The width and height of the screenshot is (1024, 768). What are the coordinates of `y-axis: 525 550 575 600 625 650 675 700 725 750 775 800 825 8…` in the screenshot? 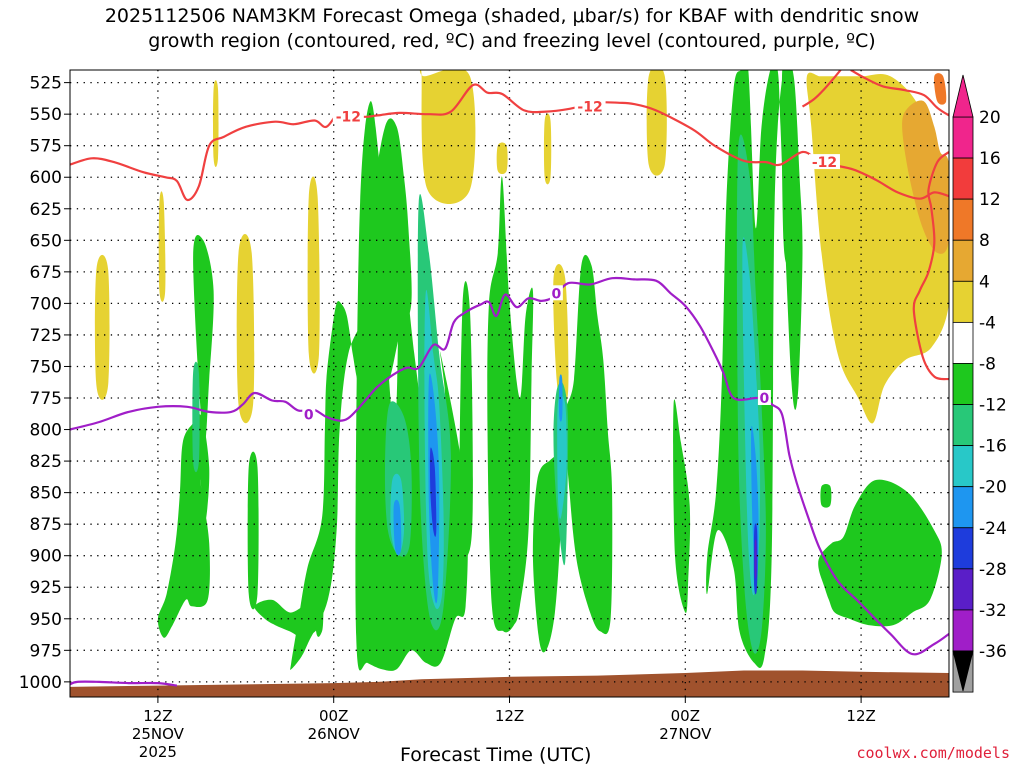 It's located at (44, 383).